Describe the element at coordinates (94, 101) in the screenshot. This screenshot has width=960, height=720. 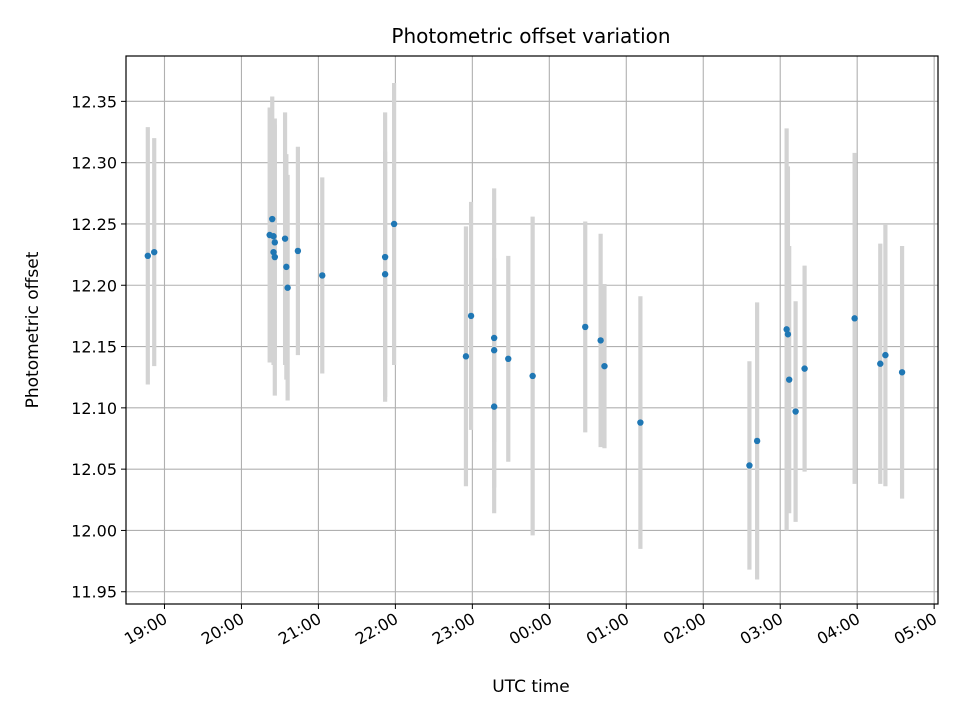
I see `y-tick-label: 12.35` at that location.